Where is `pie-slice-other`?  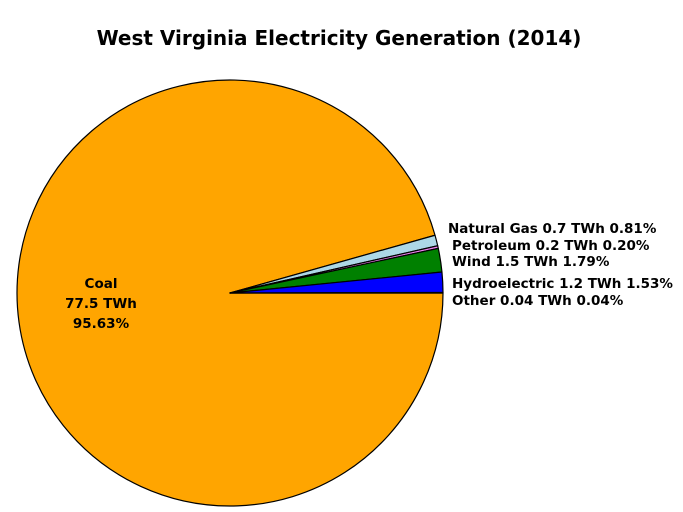 pie-slice-other is located at coordinates (336, 292).